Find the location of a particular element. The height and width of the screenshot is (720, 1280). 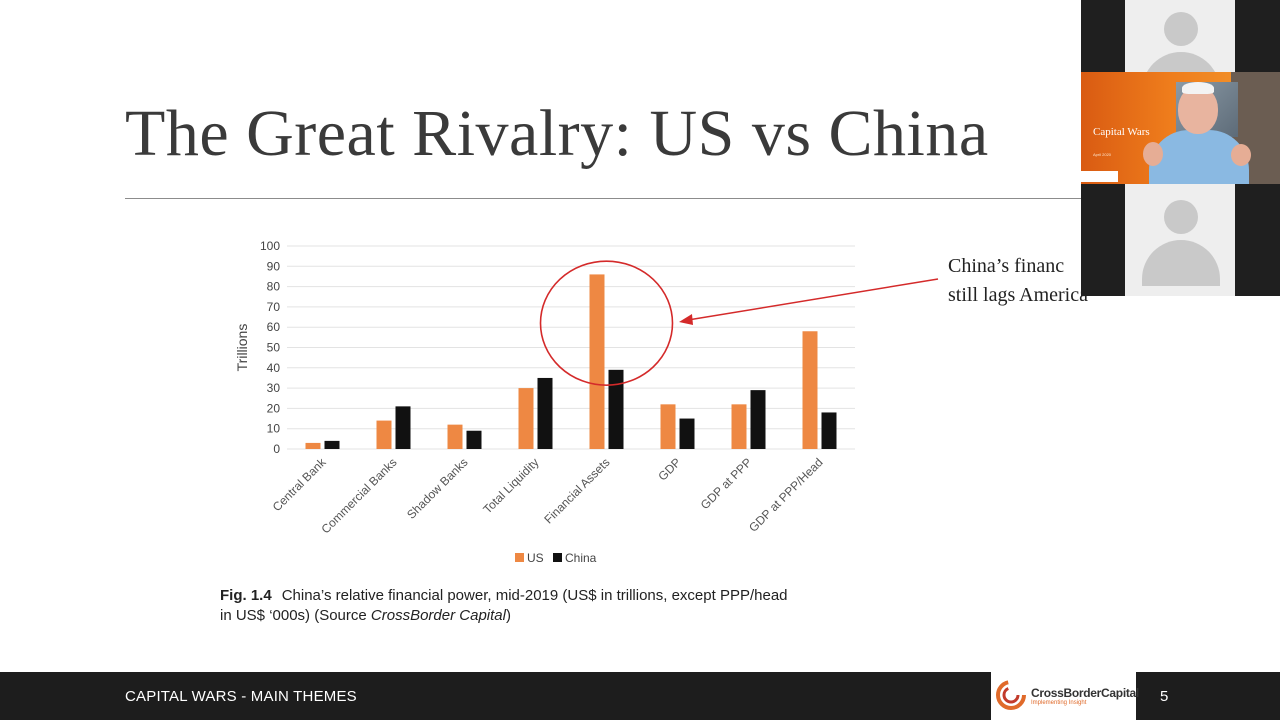

slide-title: The Great Rivalry: US vs China is located at coordinates (557, 133).